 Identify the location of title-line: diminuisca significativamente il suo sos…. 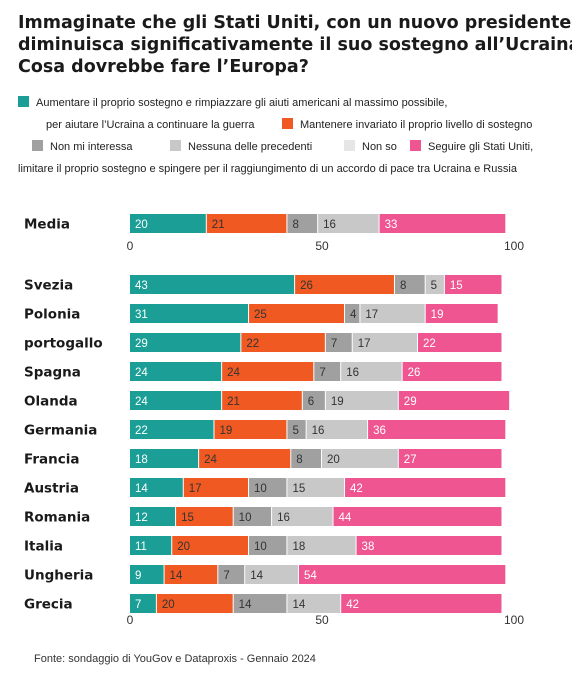
(295, 45).